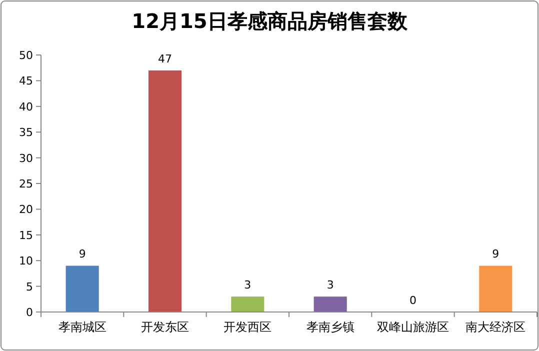  I want to click on y-tick-label: 10, so click(26, 261).